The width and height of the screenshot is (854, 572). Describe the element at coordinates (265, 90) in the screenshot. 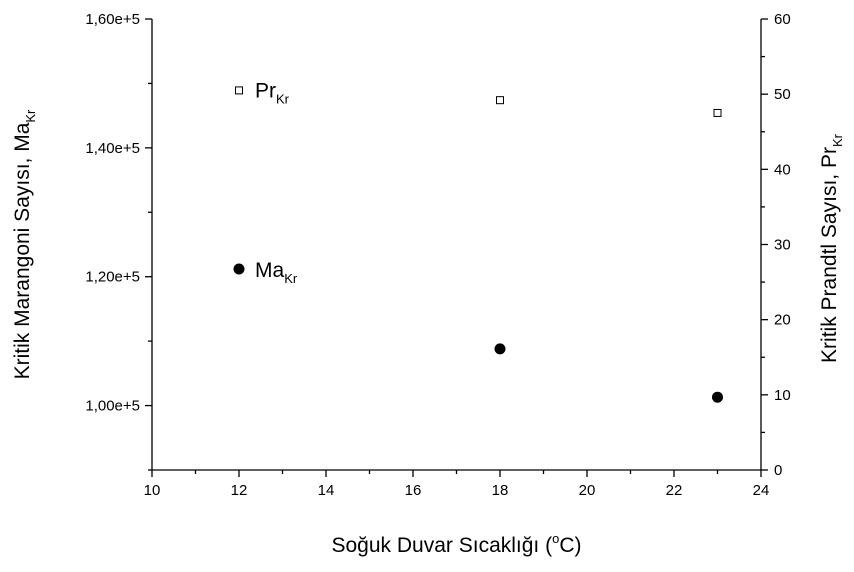

I see `pr-series-label-text: Pr` at that location.